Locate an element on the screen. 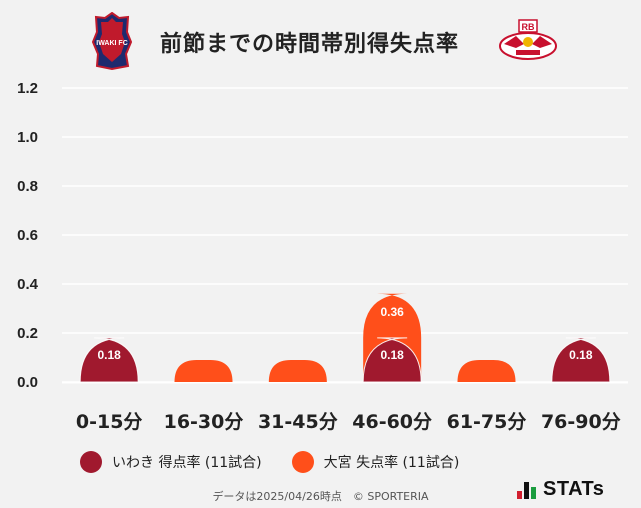  y-tick-label: 0.0 is located at coordinates (27, 382).